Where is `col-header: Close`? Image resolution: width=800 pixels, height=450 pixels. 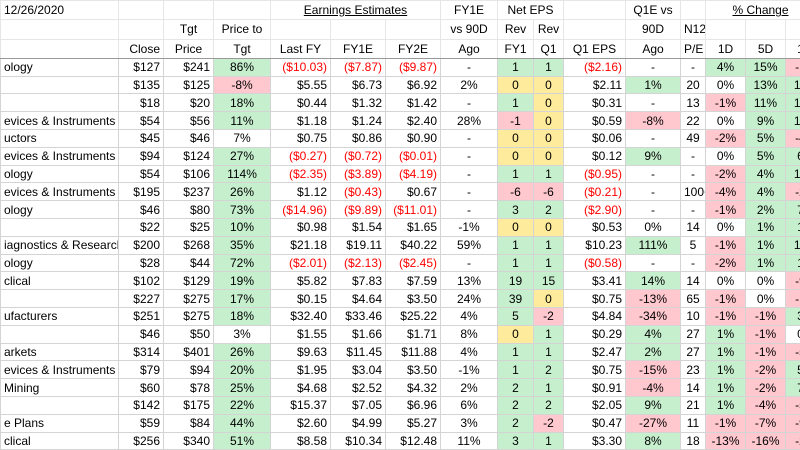
col-header: Close is located at coordinates (141, 48).